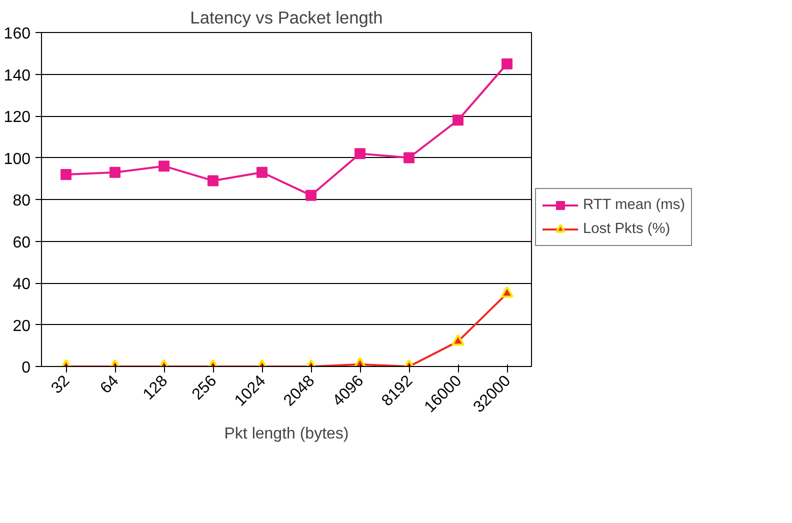 Image resolution: width=792 pixels, height=523 pixels. I want to click on legend-label: RTT mean (ms), so click(634, 205).